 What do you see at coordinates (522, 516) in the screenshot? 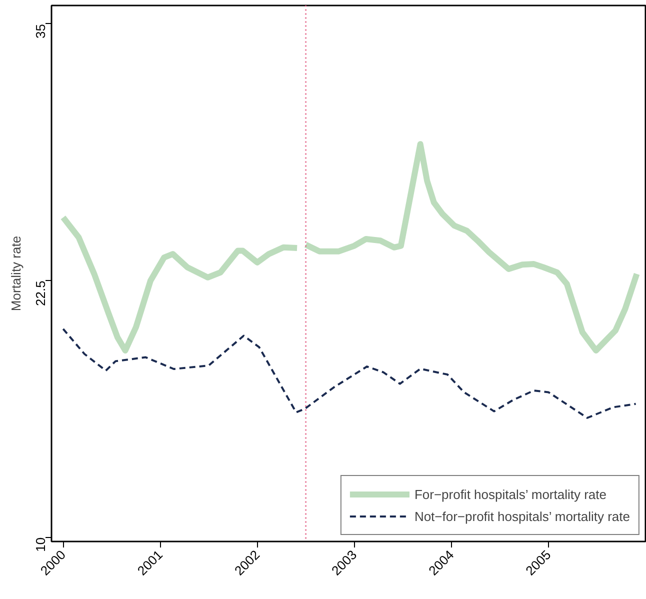
I see `legend-label: Not−for−profit hospitals’ mortality rate` at bounding box center [522, 516].